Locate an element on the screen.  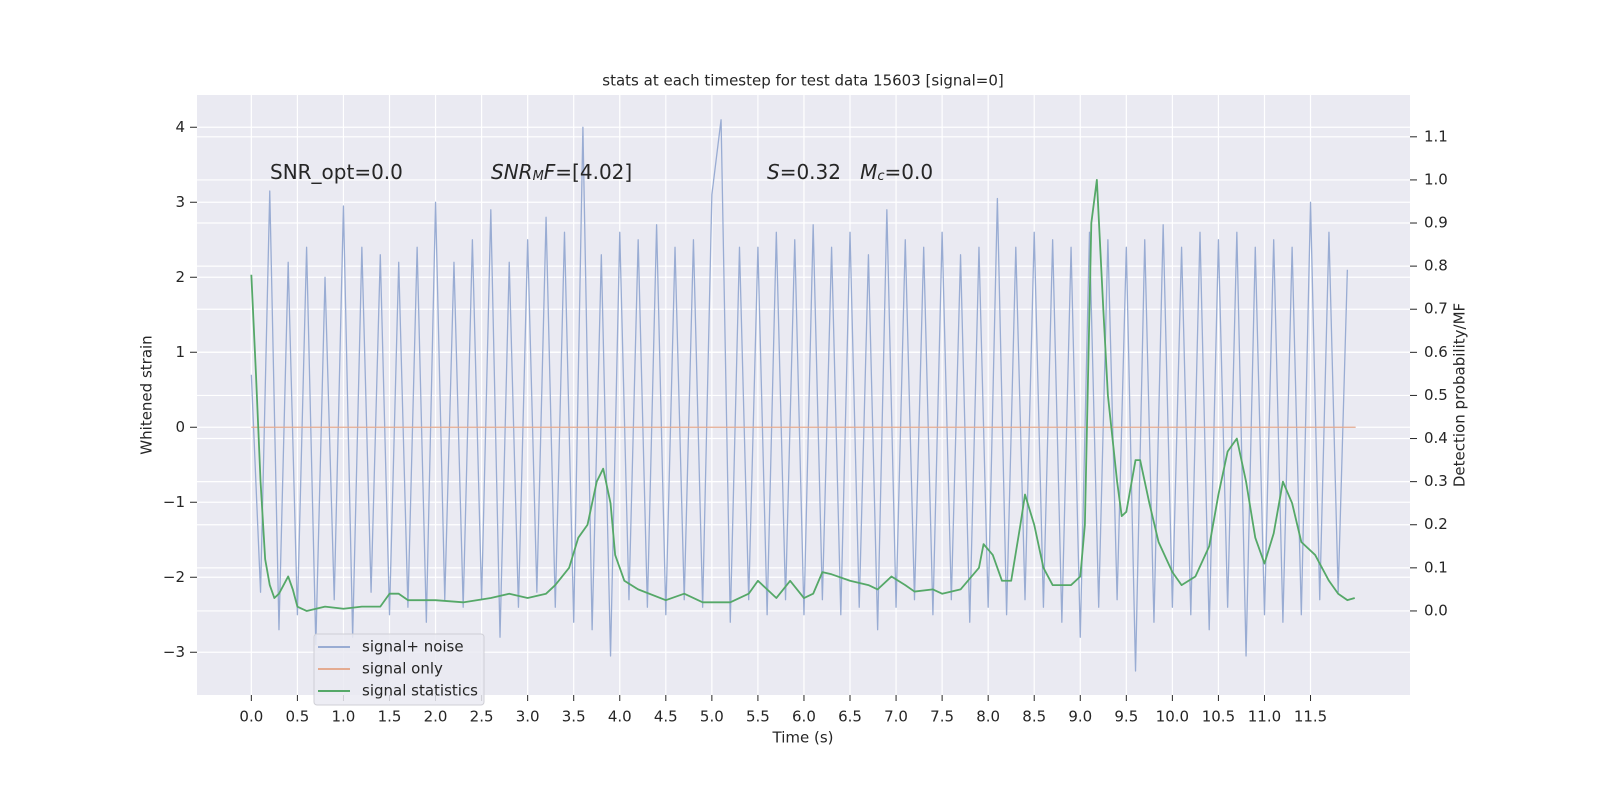
y2-tick-label: 0.3 is located at coordinates (1436, 481).